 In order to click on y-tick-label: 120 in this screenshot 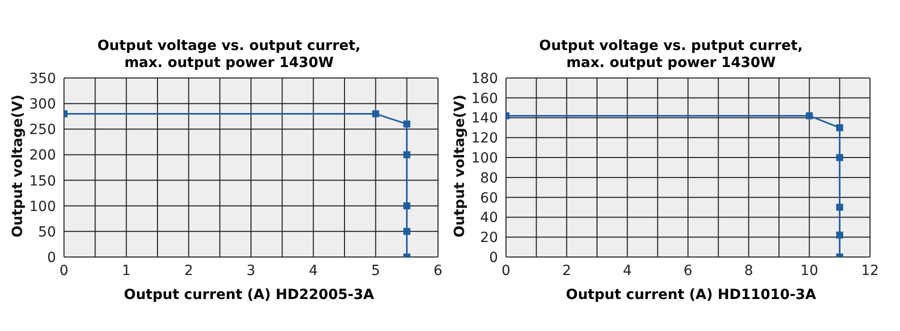, I will do `click(484, 138)`.